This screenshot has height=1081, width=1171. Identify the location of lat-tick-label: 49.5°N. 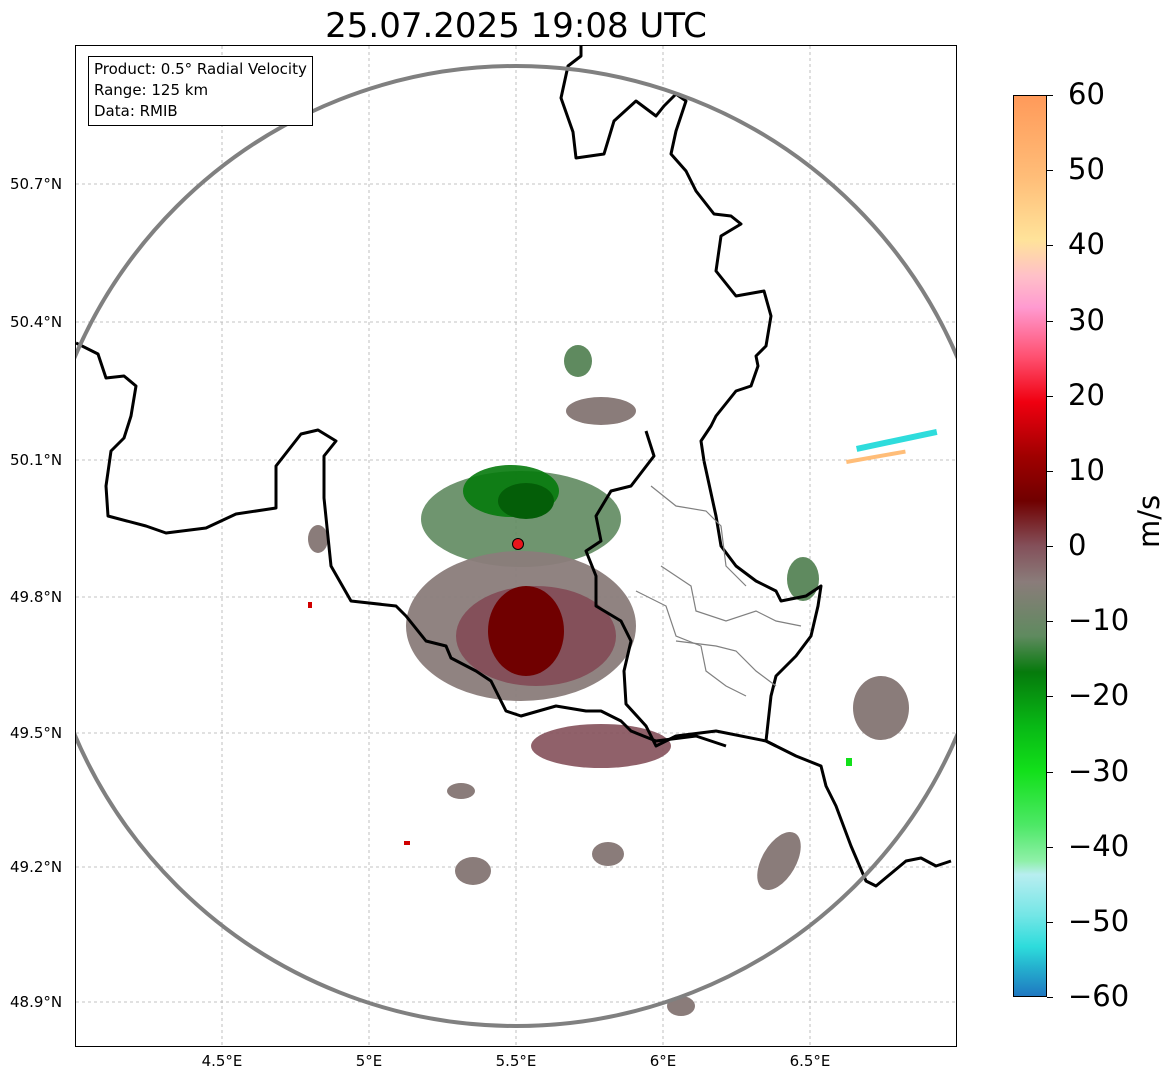
(36, 733).